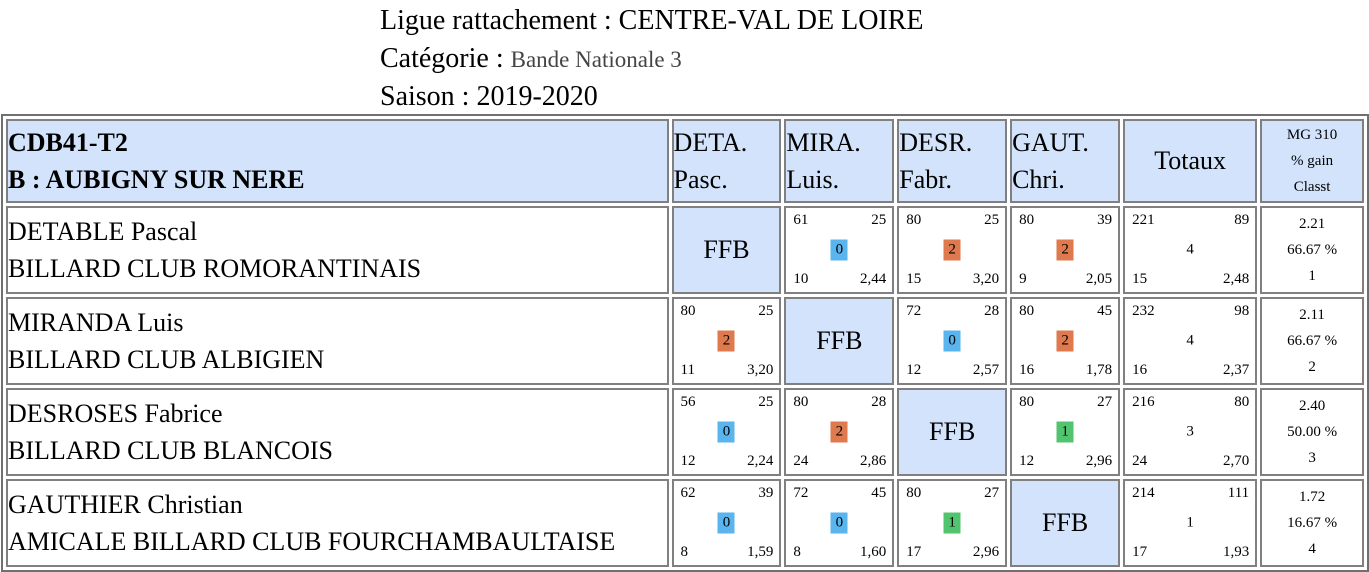 The height and width of the screenshot is (572, 1369). What do you see at coordinates (879, 402) in the screenshot?
I see `match-score: 28` at bounding box center [879, 402].